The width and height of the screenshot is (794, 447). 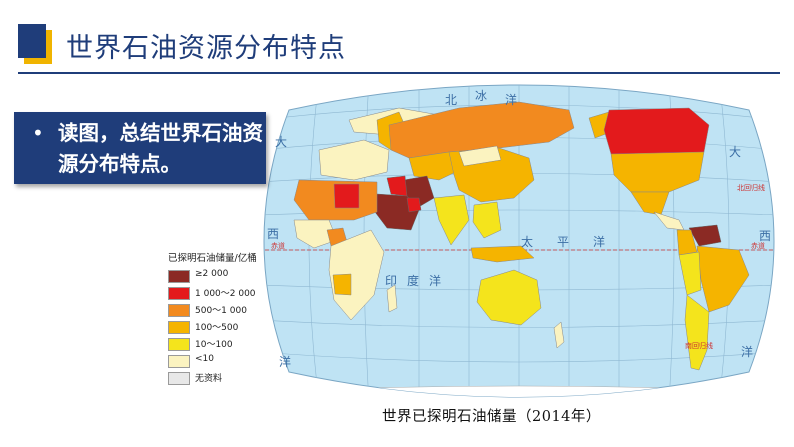 I want to click on legend-item-4: 100～500, so click(x=223, y=328).